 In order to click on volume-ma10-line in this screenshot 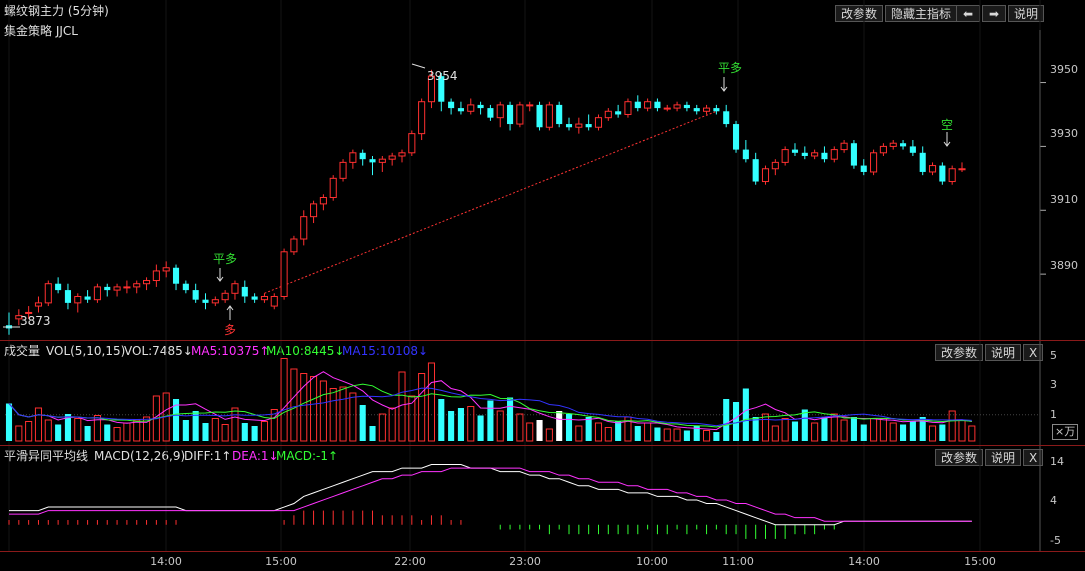, I will do `click(490, 405)`.